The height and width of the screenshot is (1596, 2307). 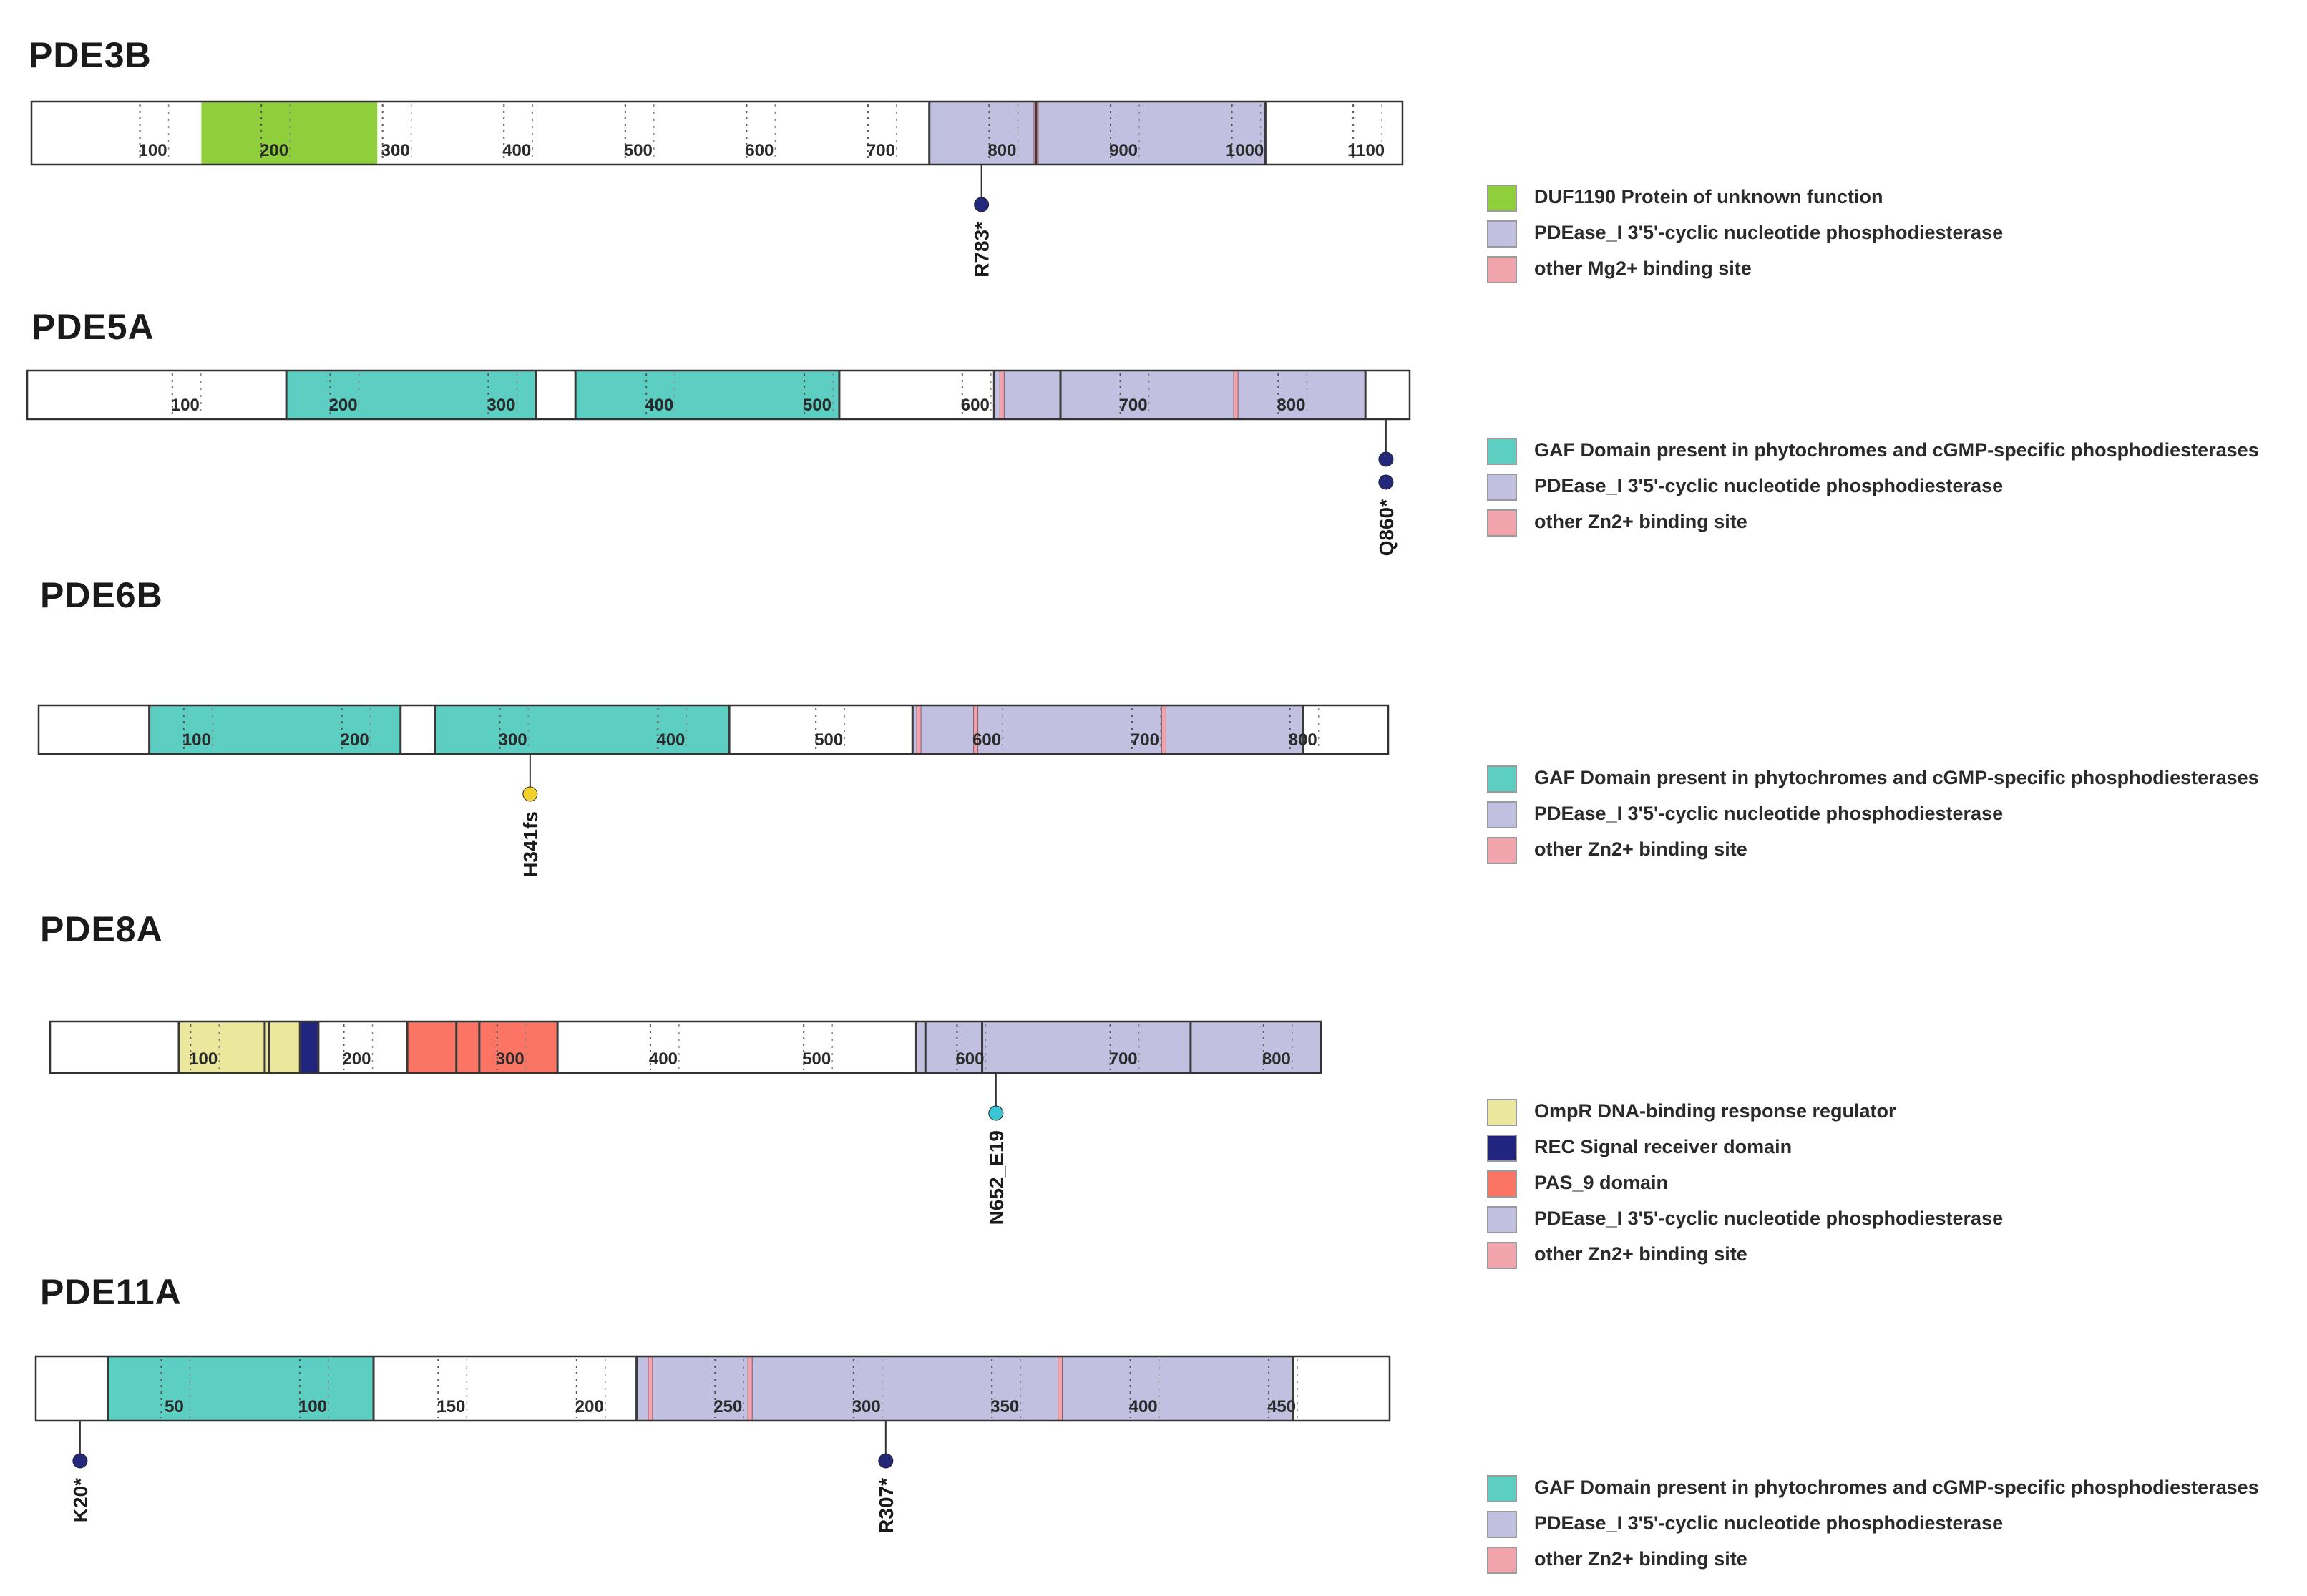 What do you see at coordinates (1387, 527) in the screenshot?
I see `mutation-label: Q860*` at bounding box center [1387, 527].